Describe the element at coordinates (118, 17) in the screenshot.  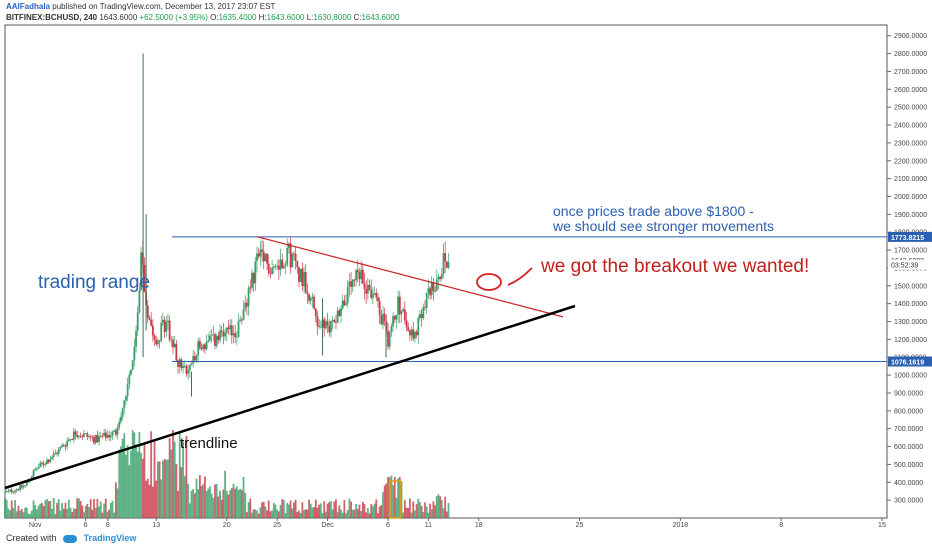
I see `last-price: 1643.6000` at that location.